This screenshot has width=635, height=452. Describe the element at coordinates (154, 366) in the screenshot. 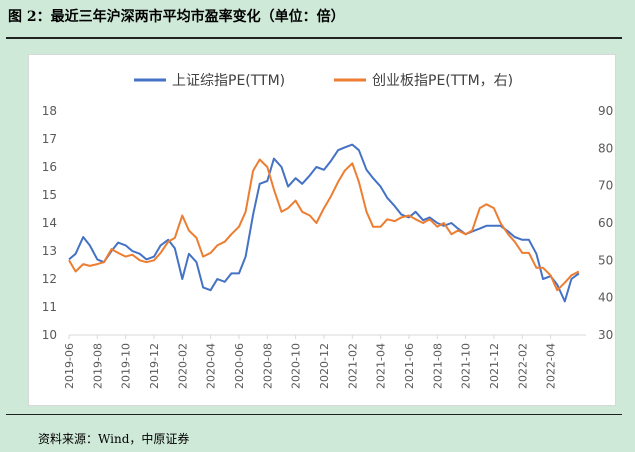

I see `x-axis-tick-label: 2019-12` at that location.